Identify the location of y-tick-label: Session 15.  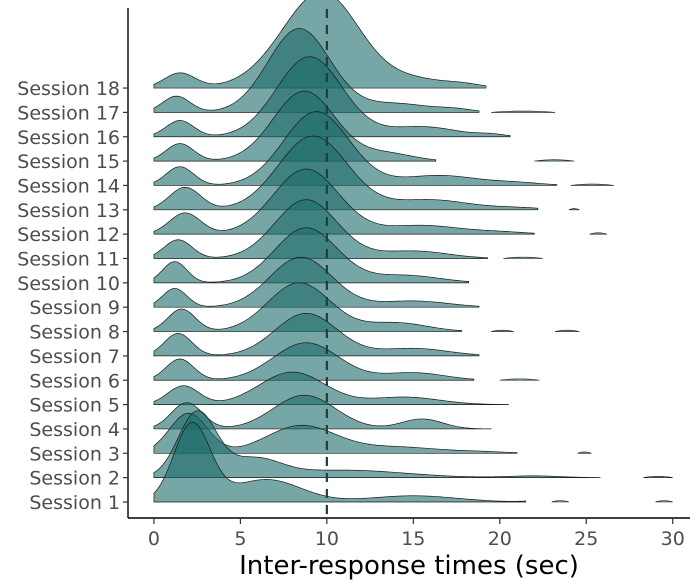
(68, 162).